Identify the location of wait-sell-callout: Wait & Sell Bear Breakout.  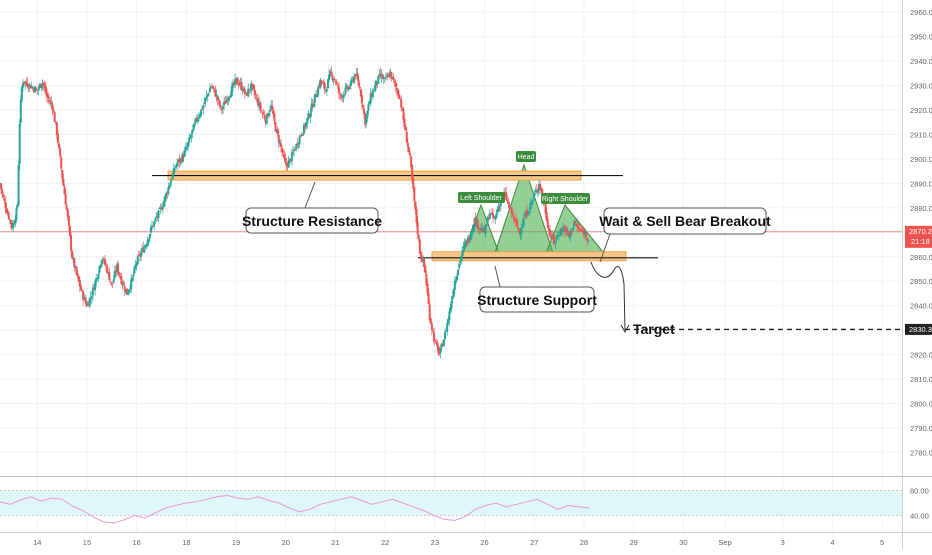
(685, 235).